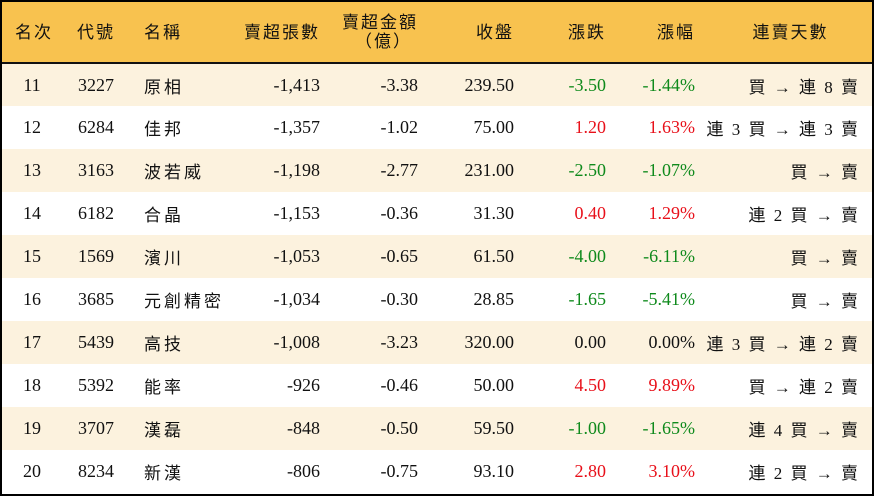  Describe the element at coordinates (494, 385) in the screenshot. I see `close-cell: 50.00` at that location.